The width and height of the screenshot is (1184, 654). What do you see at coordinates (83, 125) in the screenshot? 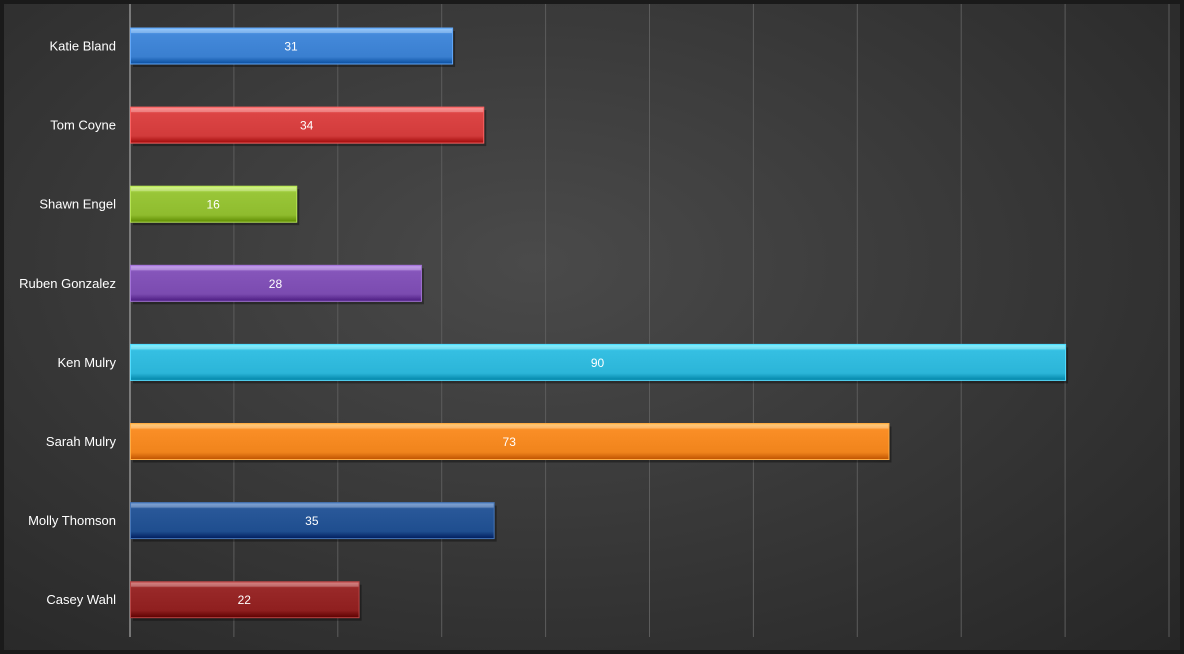
I see `category-label: Tom Coyne` at bounding box center [83, 125].